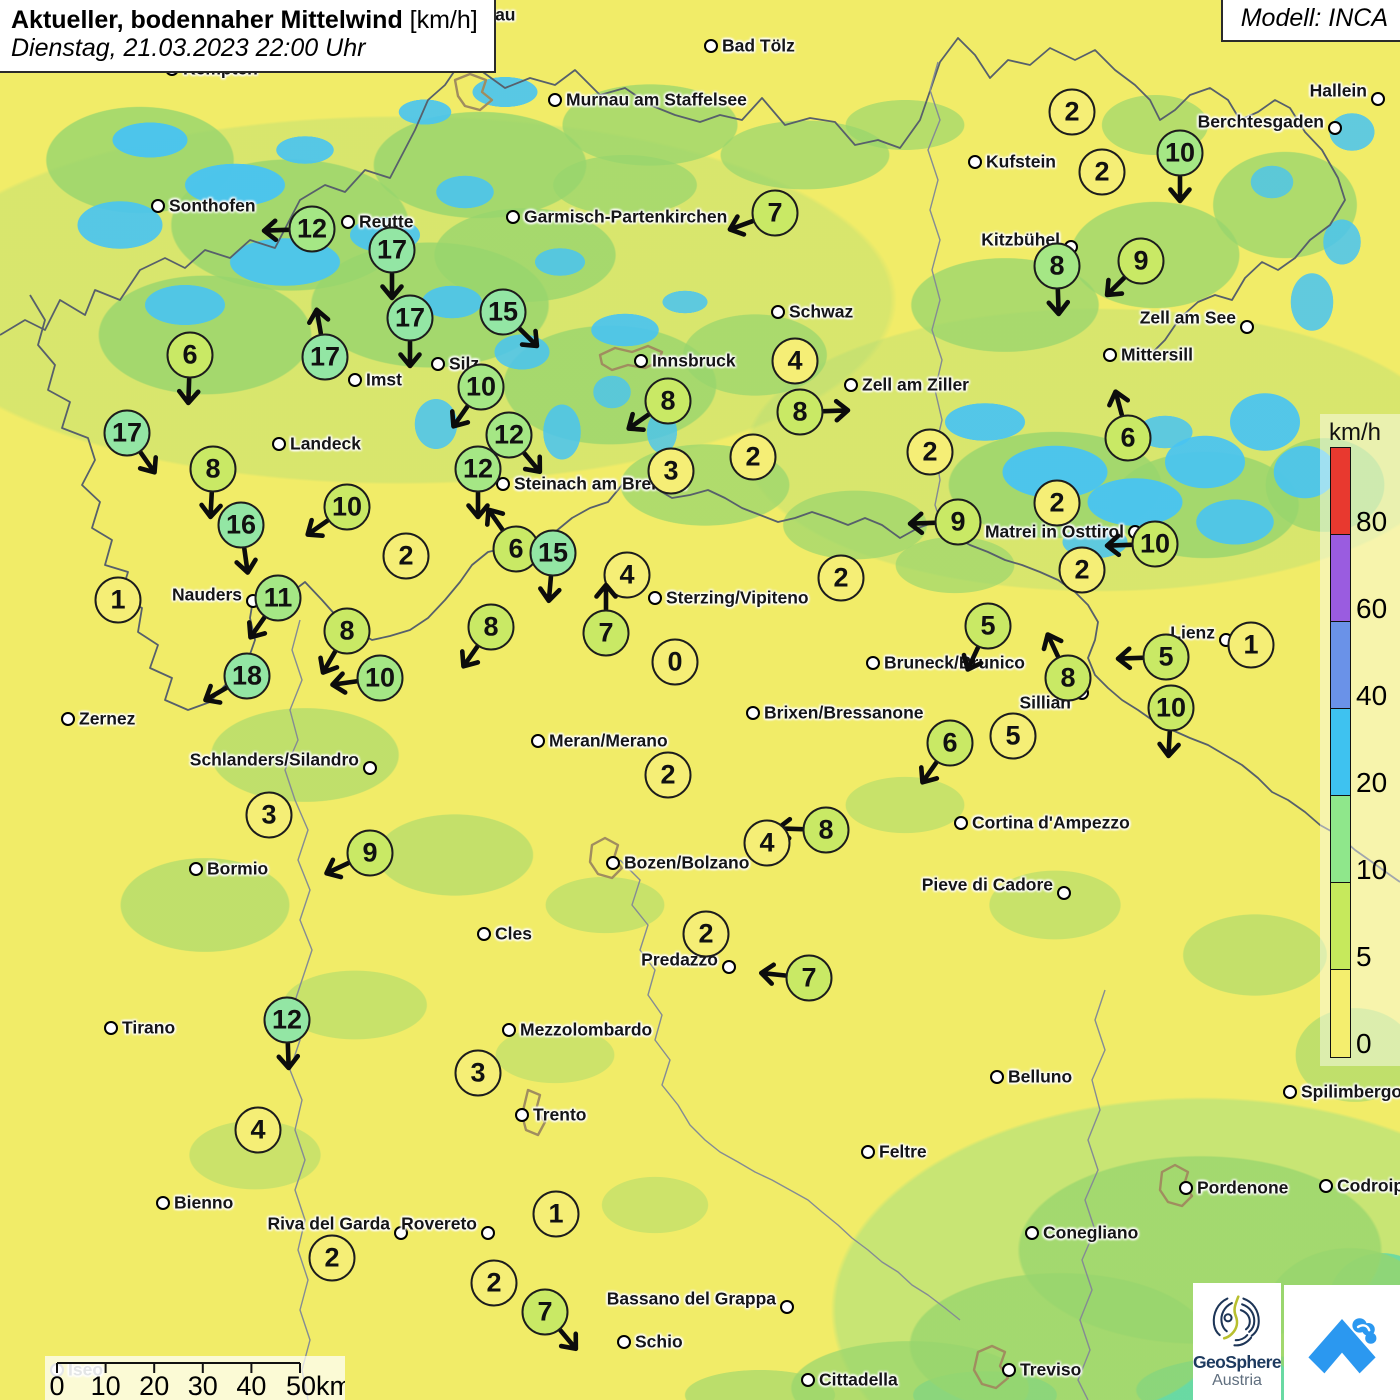  What do you see at coordinates (626, 216) in the screenshot?
I see `city-label: Garmisch-Partenkirchen` at bounding box center [626, 216].